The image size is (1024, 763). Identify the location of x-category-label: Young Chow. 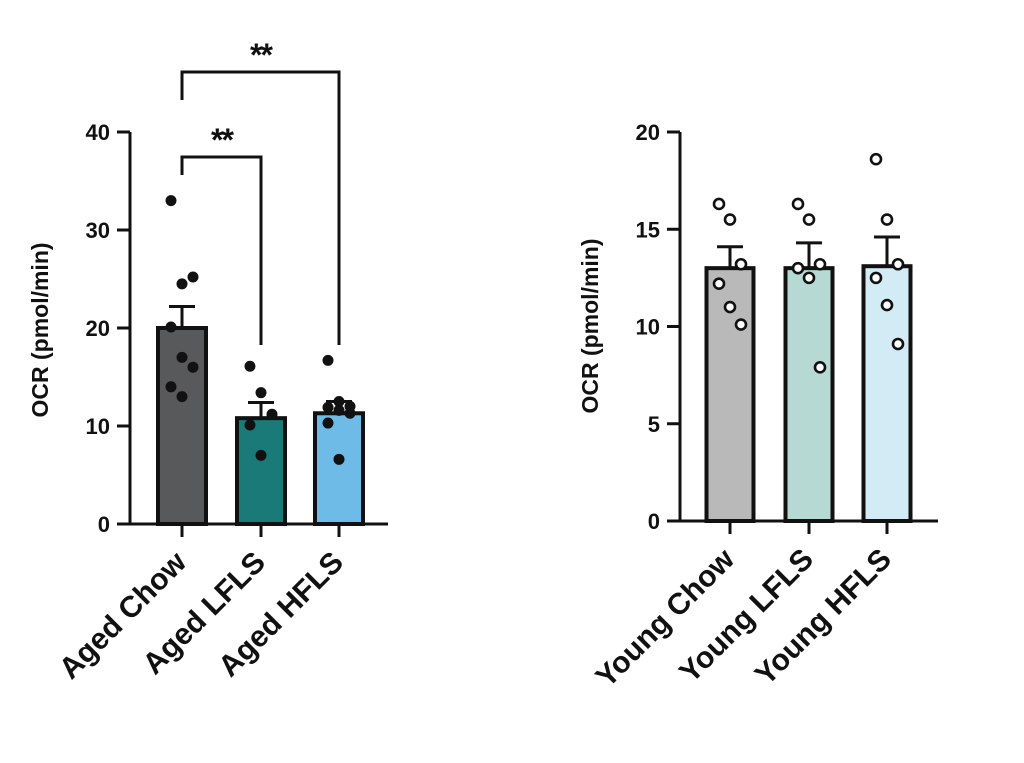
(666, 618).